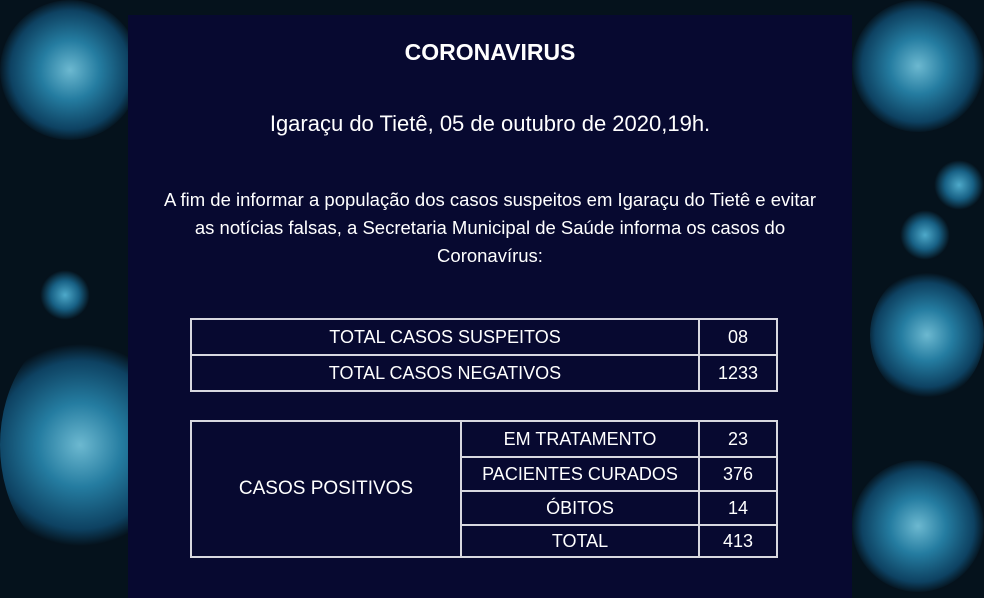  I want to click on row-label: EM TRATAMENTO, so click(580, 439).